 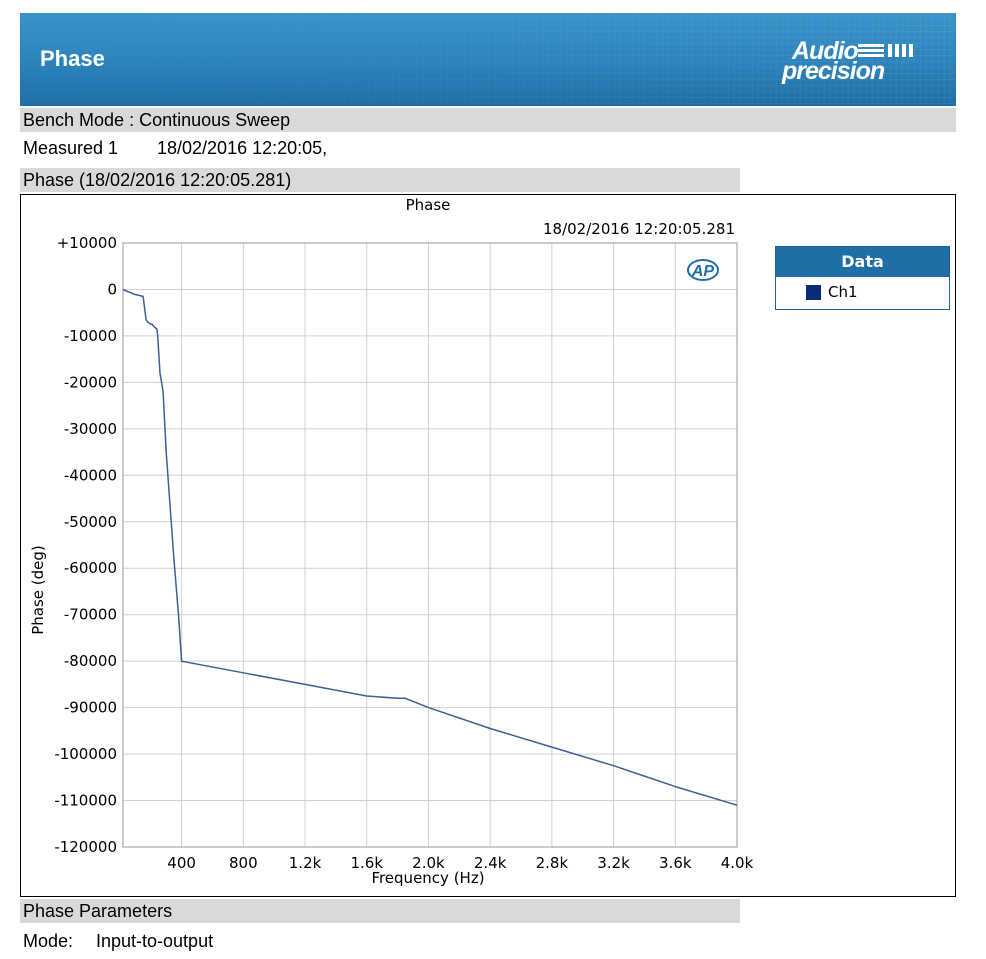 What do you see at coordinates (843, 292) in the screenshot?
I see `legend-label: Ch1` at bounding box center [843, 292].